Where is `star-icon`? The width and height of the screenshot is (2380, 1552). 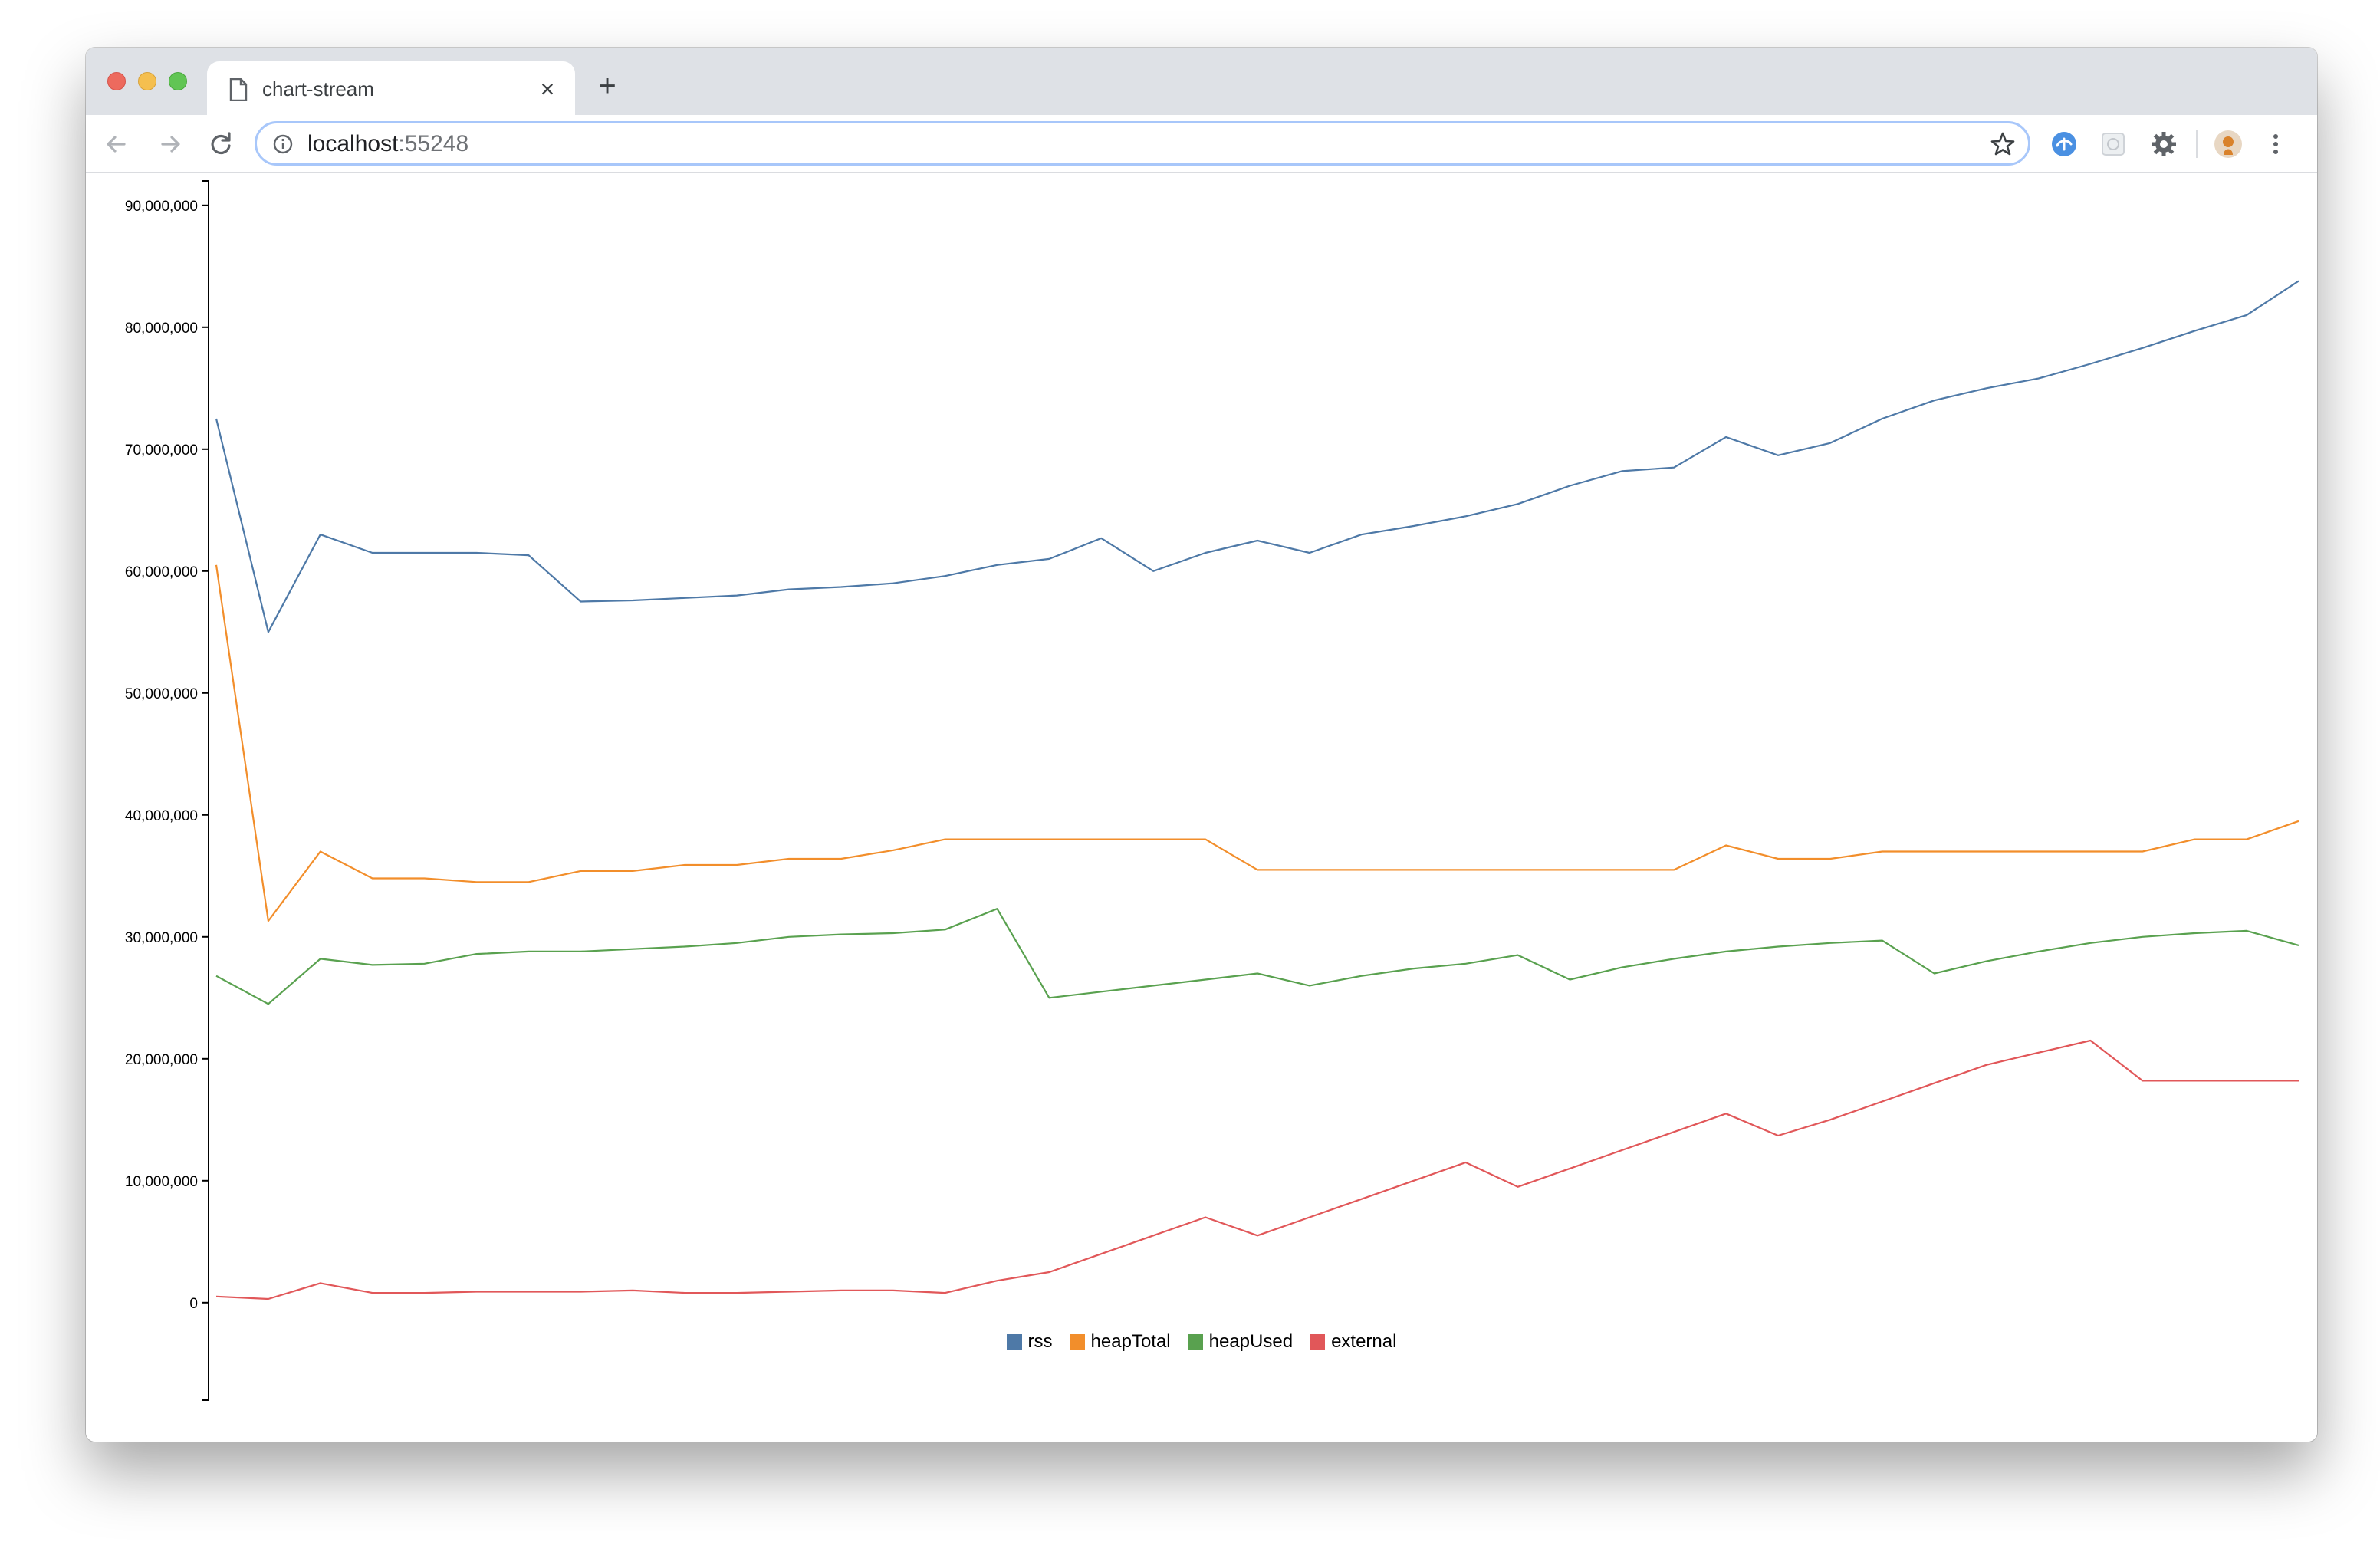
star-icon is located at coordinates (2003, 144).